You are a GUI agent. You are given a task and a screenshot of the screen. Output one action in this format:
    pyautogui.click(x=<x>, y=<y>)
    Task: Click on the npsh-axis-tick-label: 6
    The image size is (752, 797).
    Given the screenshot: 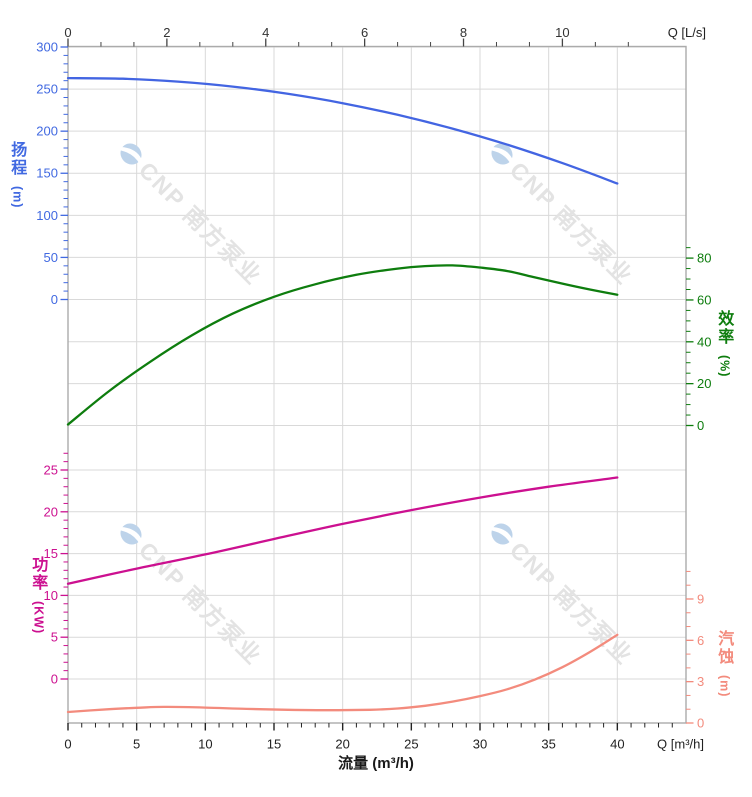 What is the action you would take?
    pyautogui.click(x=700, y=640)
    